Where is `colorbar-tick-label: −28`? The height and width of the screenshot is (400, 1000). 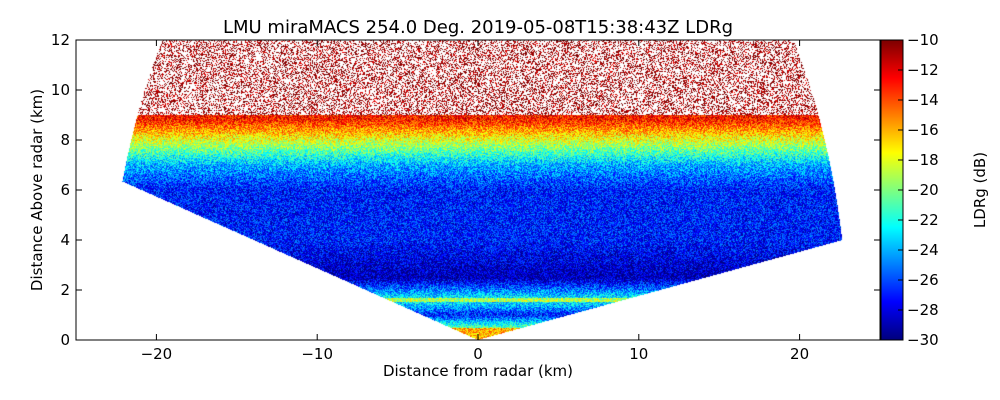
colorbar-tick-label: −28 is located at coordinates (923, 310).